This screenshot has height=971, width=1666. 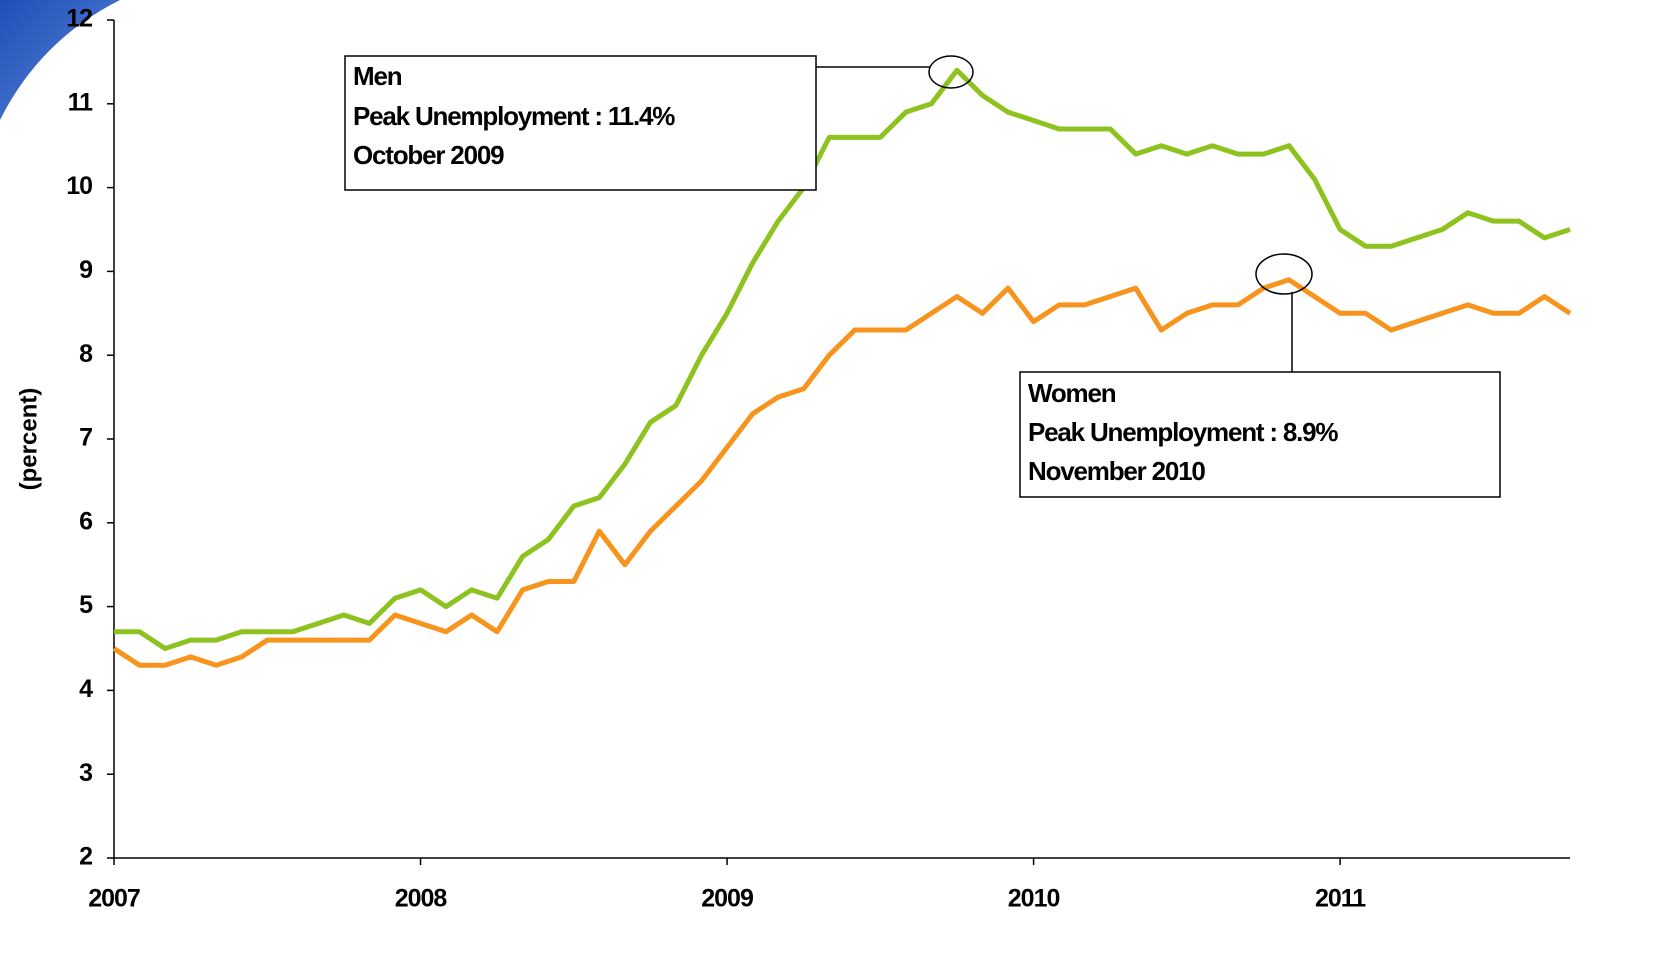 I want to click on x-tick-label: 2007, so click(x=114, y=899).